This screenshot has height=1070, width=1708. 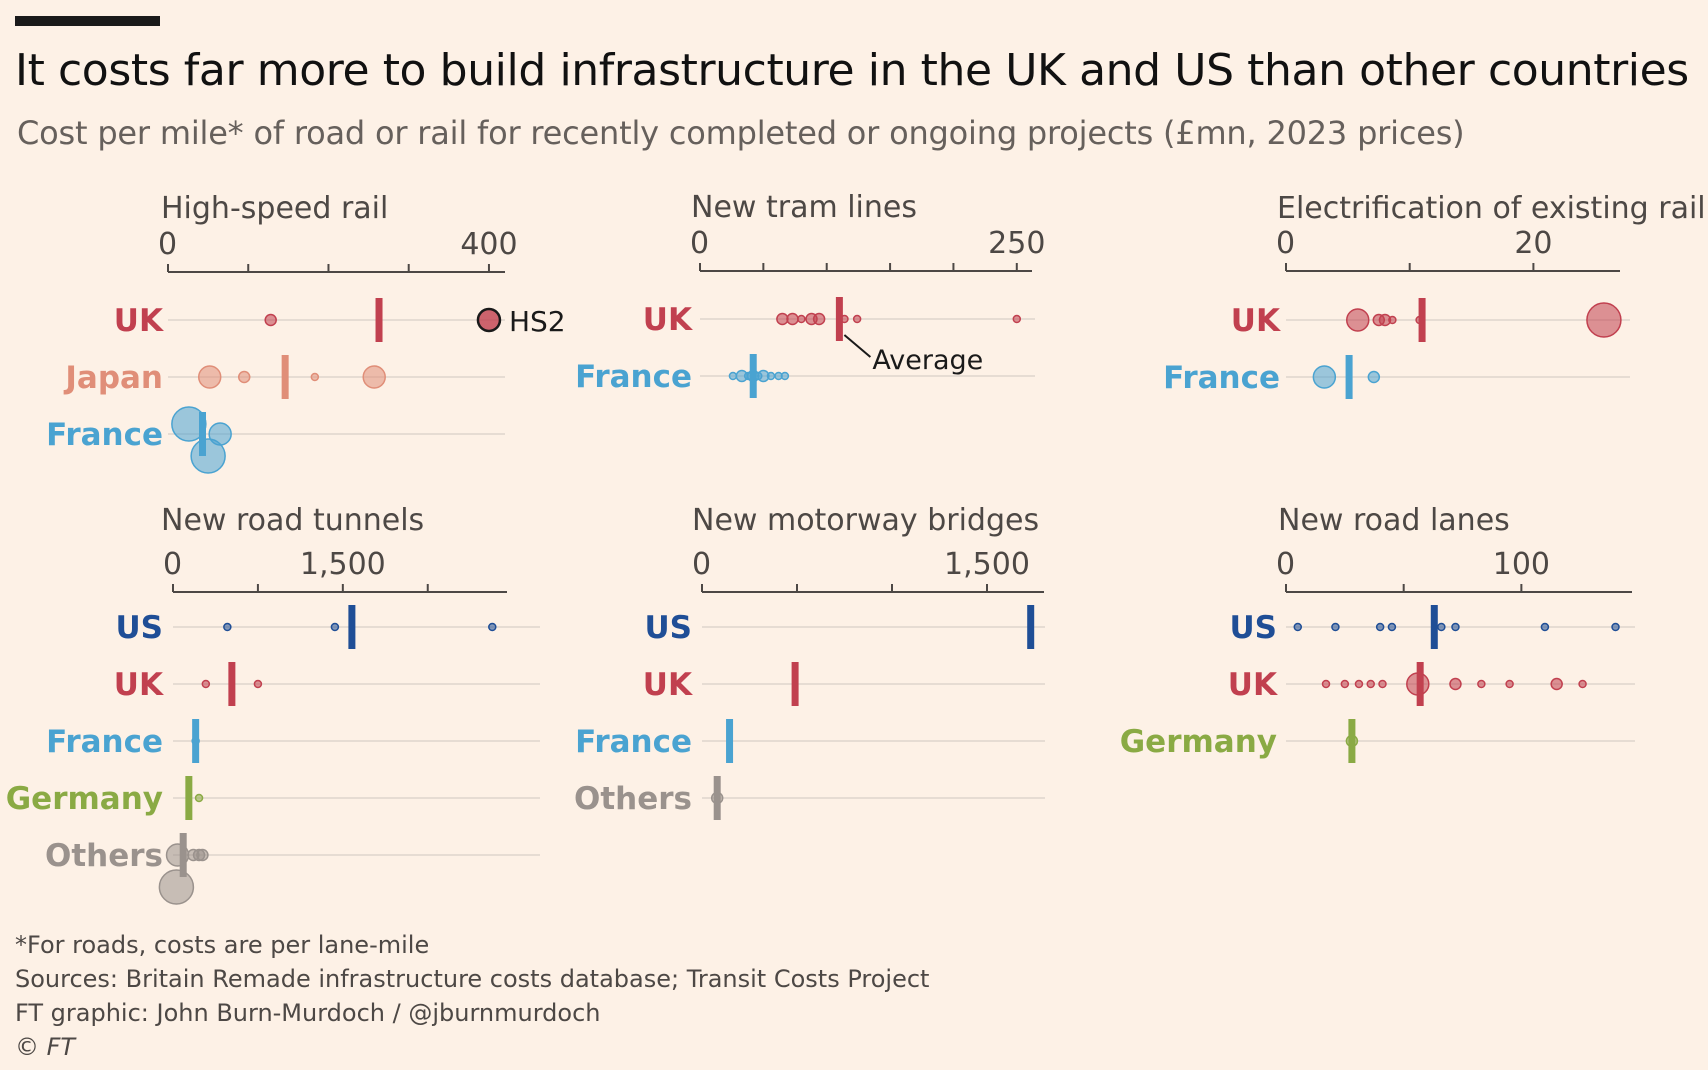 I want to click on x-tick-label: 250, so click(x=1016, y=243).